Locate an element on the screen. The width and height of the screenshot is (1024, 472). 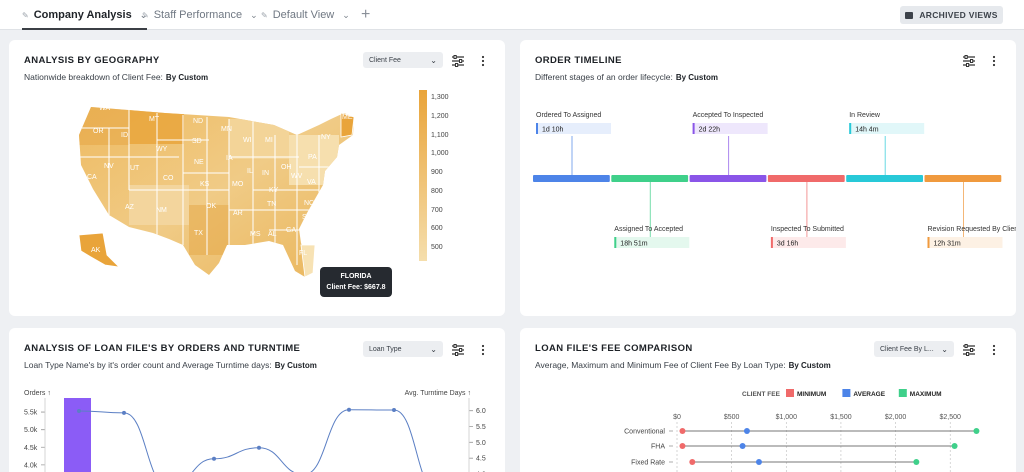
state-label: CA is located at coordinates (92, 177).